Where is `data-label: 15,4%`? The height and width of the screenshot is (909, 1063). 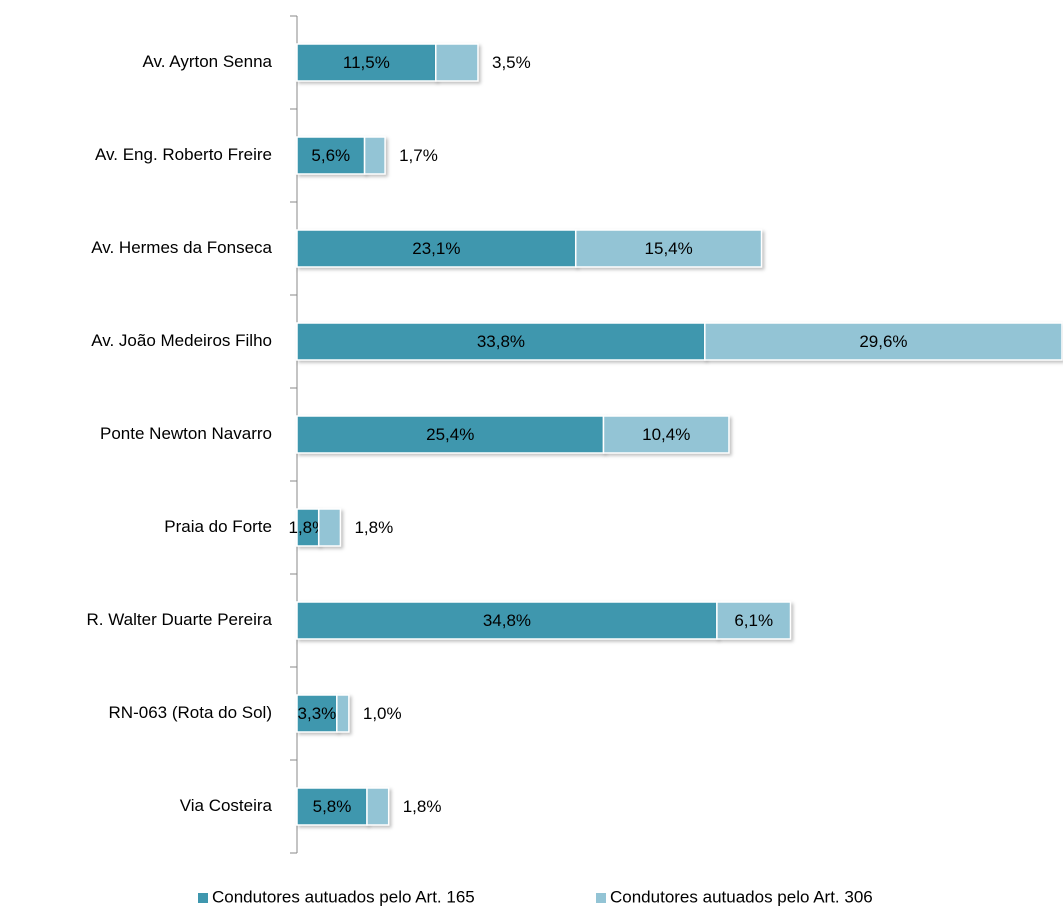 data-label: 15,4% is located at coordinates (669, 248).